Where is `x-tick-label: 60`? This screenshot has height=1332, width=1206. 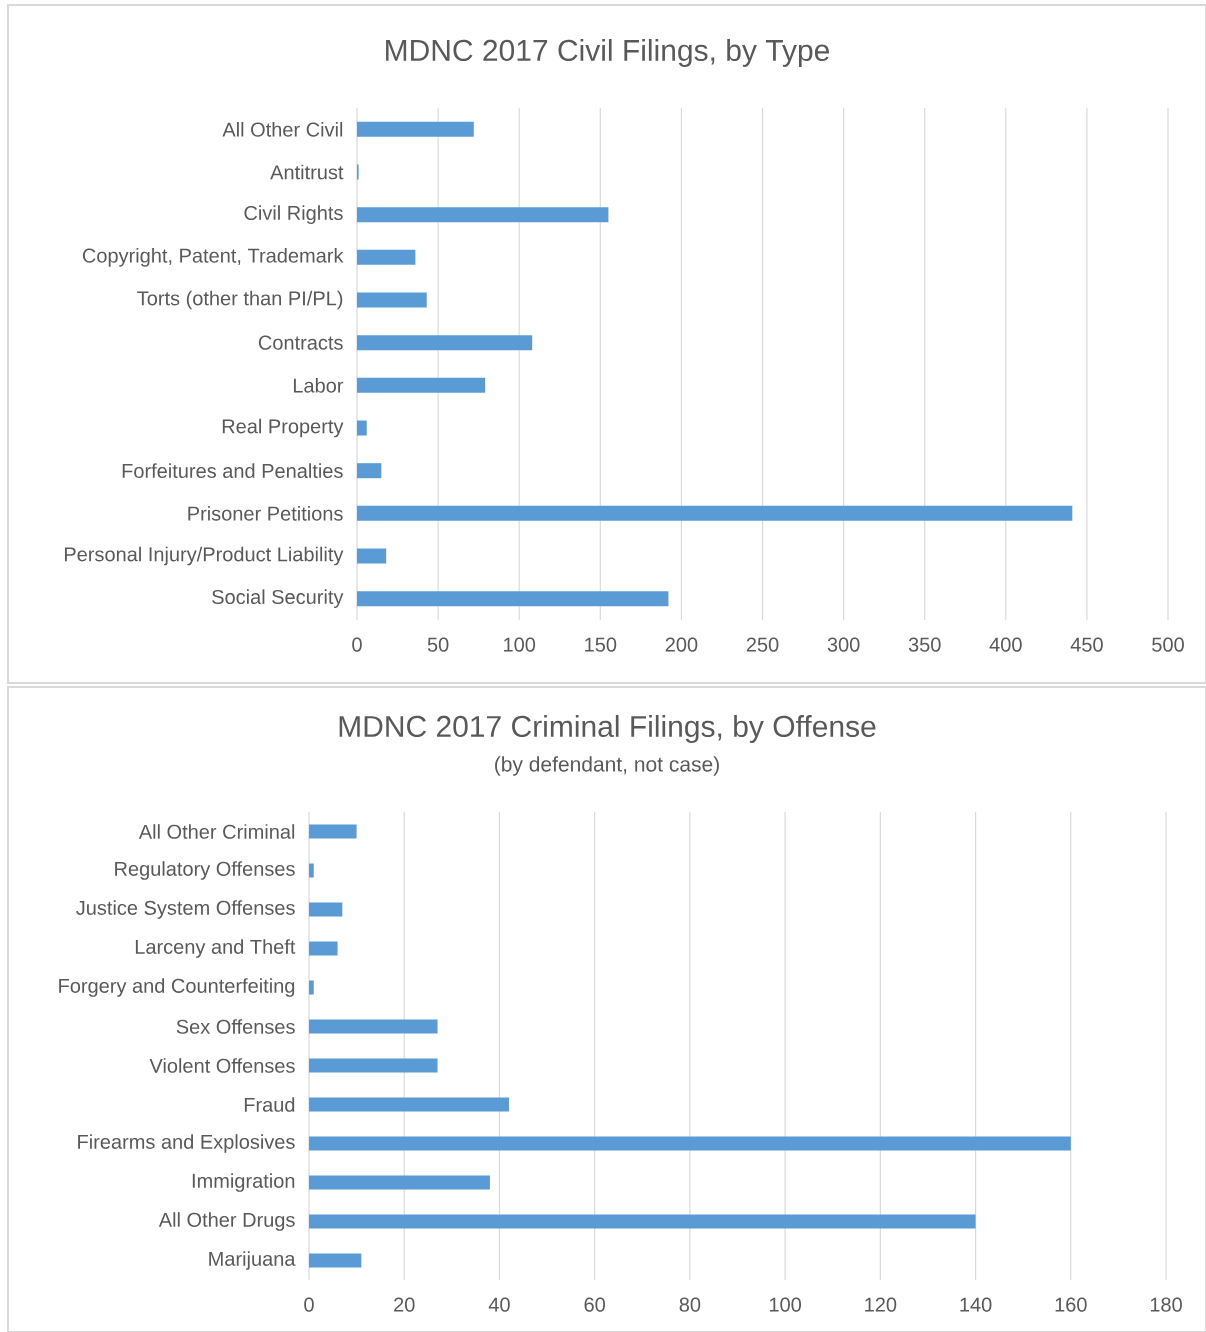 x-tick-label: 60 is located at coordinates (595, 1304).